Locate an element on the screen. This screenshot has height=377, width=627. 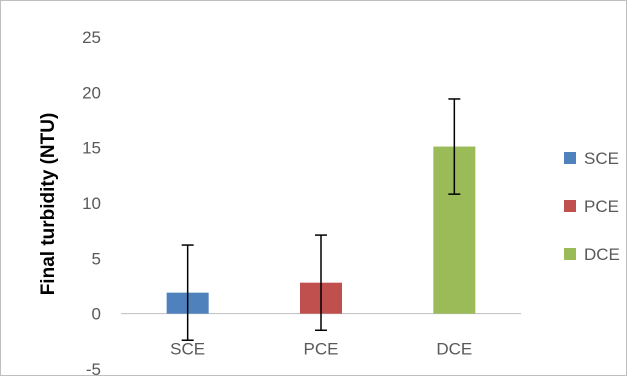
legend-label-pce: PCE is located at coordinates (601, 206).